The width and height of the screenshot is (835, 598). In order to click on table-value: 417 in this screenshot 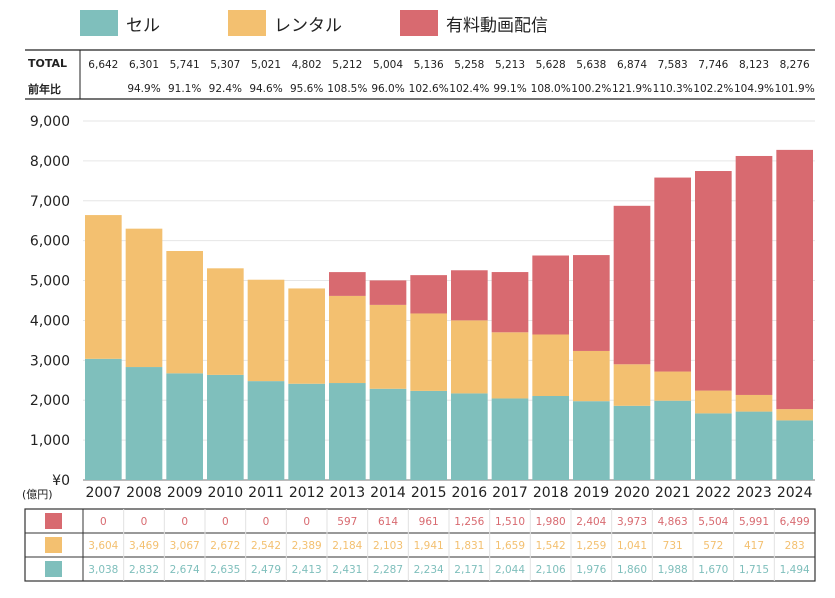, I will do `click(754, 546)`.